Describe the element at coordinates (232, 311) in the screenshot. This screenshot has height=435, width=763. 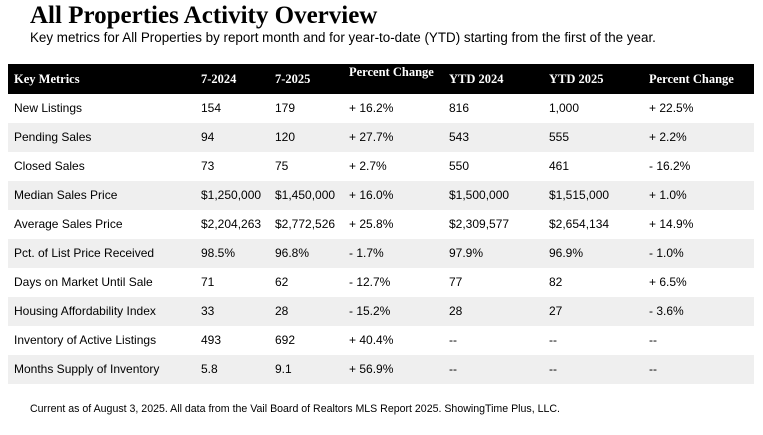
I see `metric-value-cell: 33` at that location.